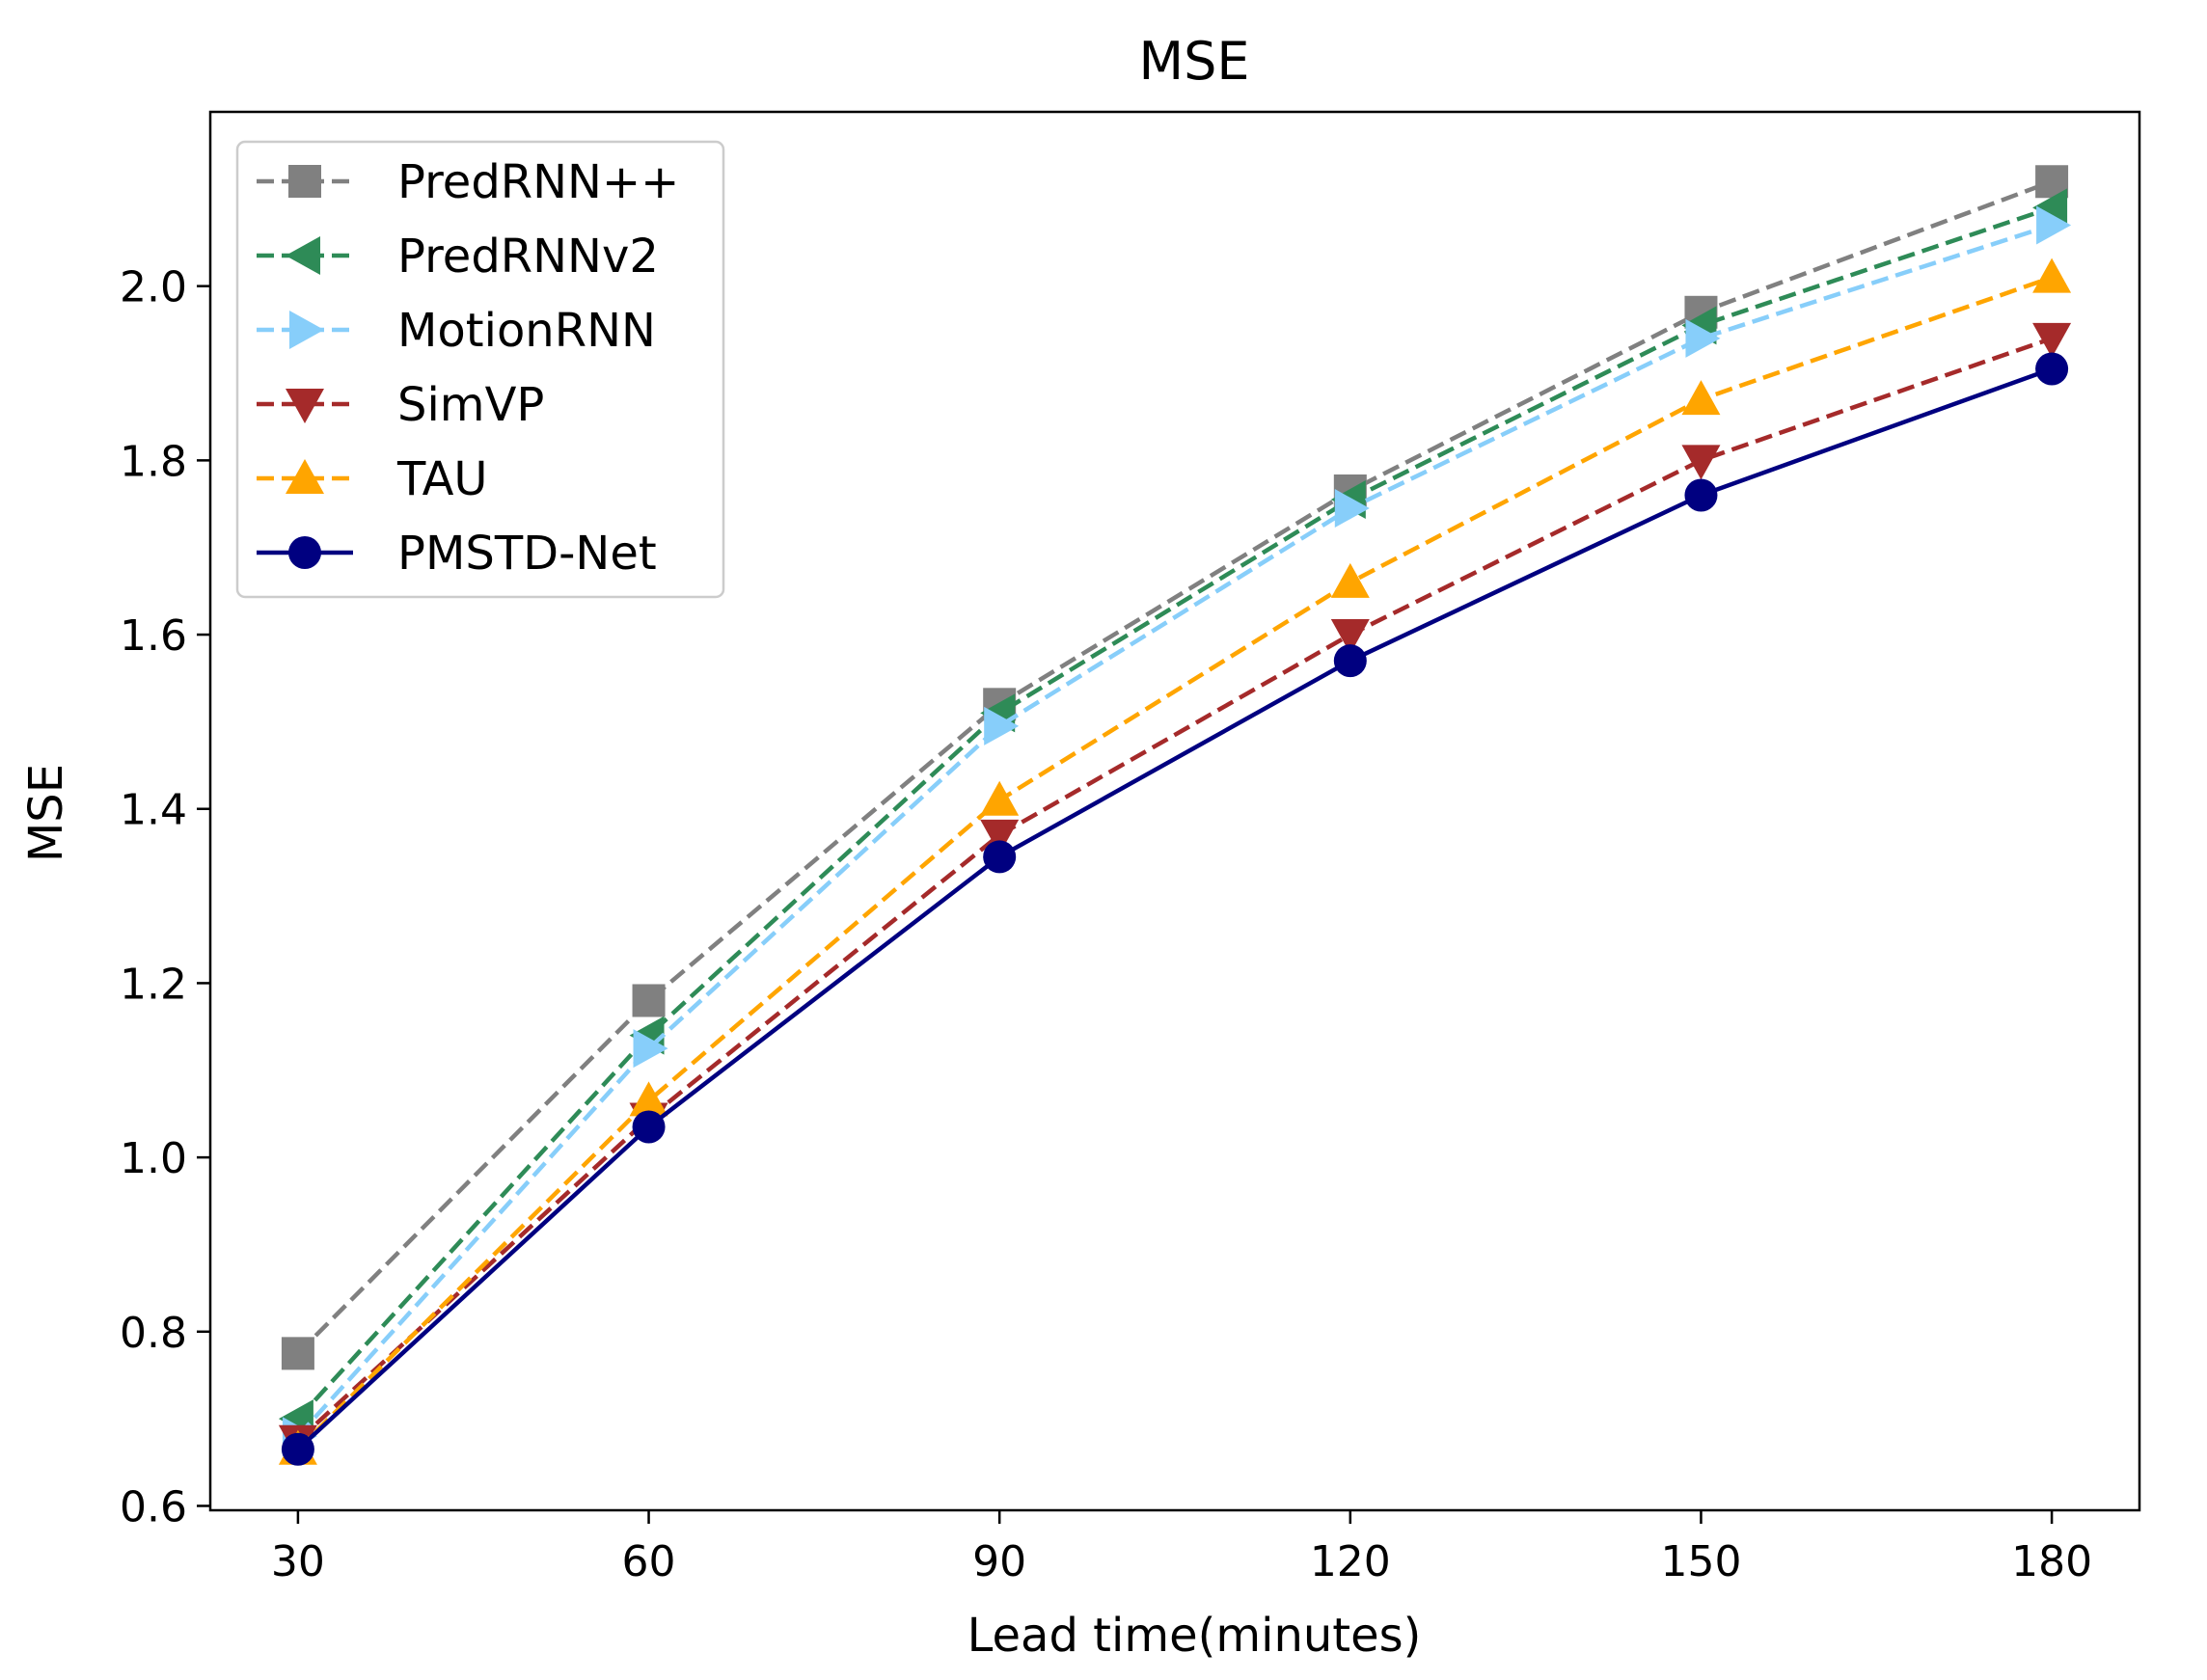 This screenshot has height=1680, width=2207. I want to click on legend-item: TAU, so click(372, 479).